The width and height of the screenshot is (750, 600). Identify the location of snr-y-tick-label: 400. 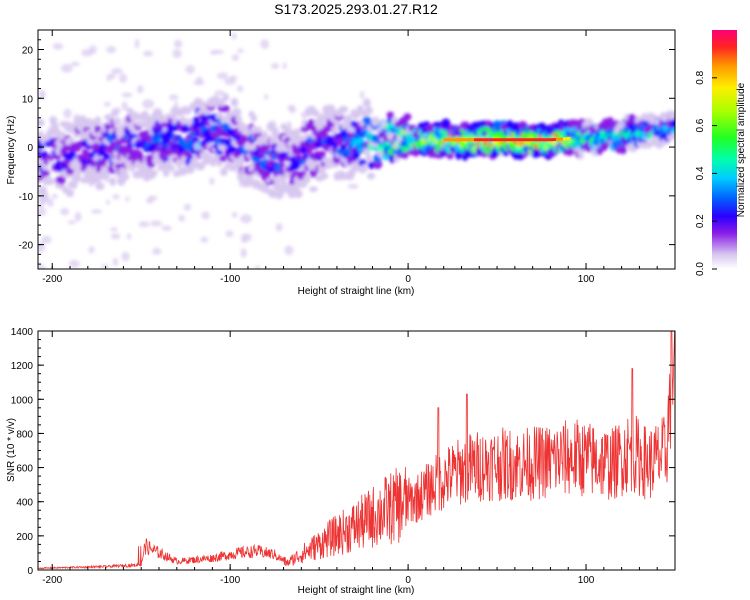
(24, 503).